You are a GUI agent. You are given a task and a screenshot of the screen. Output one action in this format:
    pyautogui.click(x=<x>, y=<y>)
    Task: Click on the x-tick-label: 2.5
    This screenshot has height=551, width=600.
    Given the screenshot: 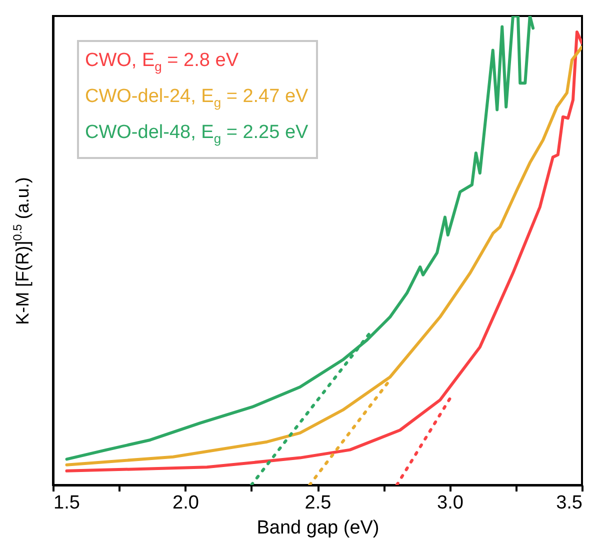 What is the action you would take?
    pyautogui.click(x=318, y=503)
    